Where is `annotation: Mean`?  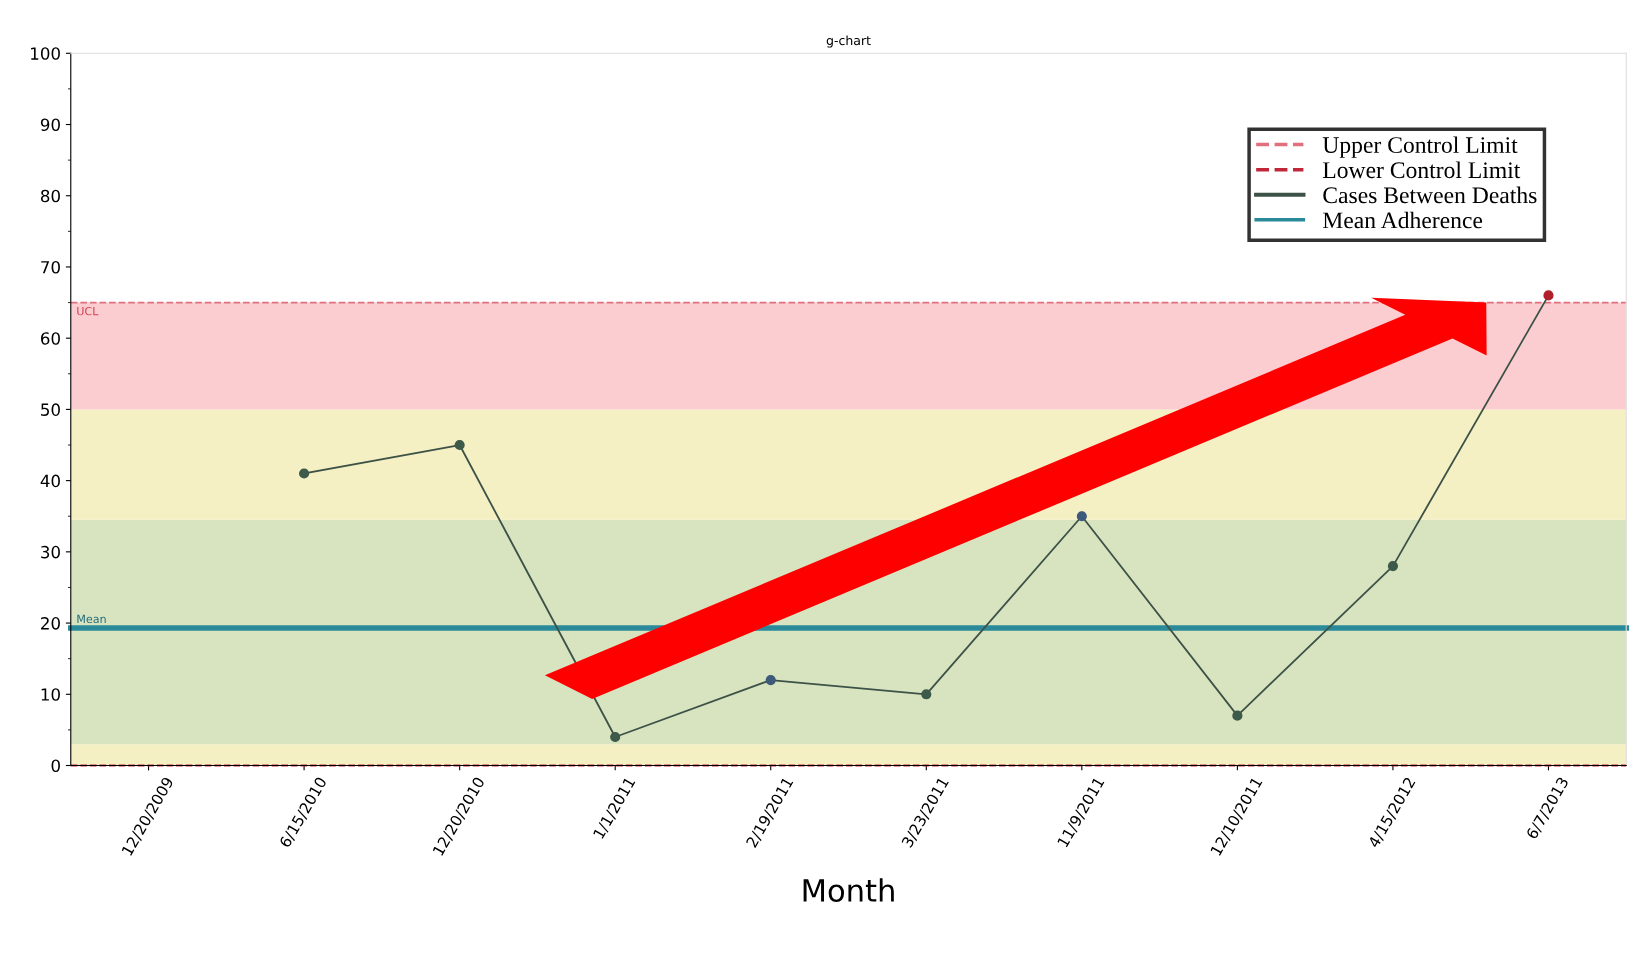 annotation: Mean is located at coordinates (91, 619).